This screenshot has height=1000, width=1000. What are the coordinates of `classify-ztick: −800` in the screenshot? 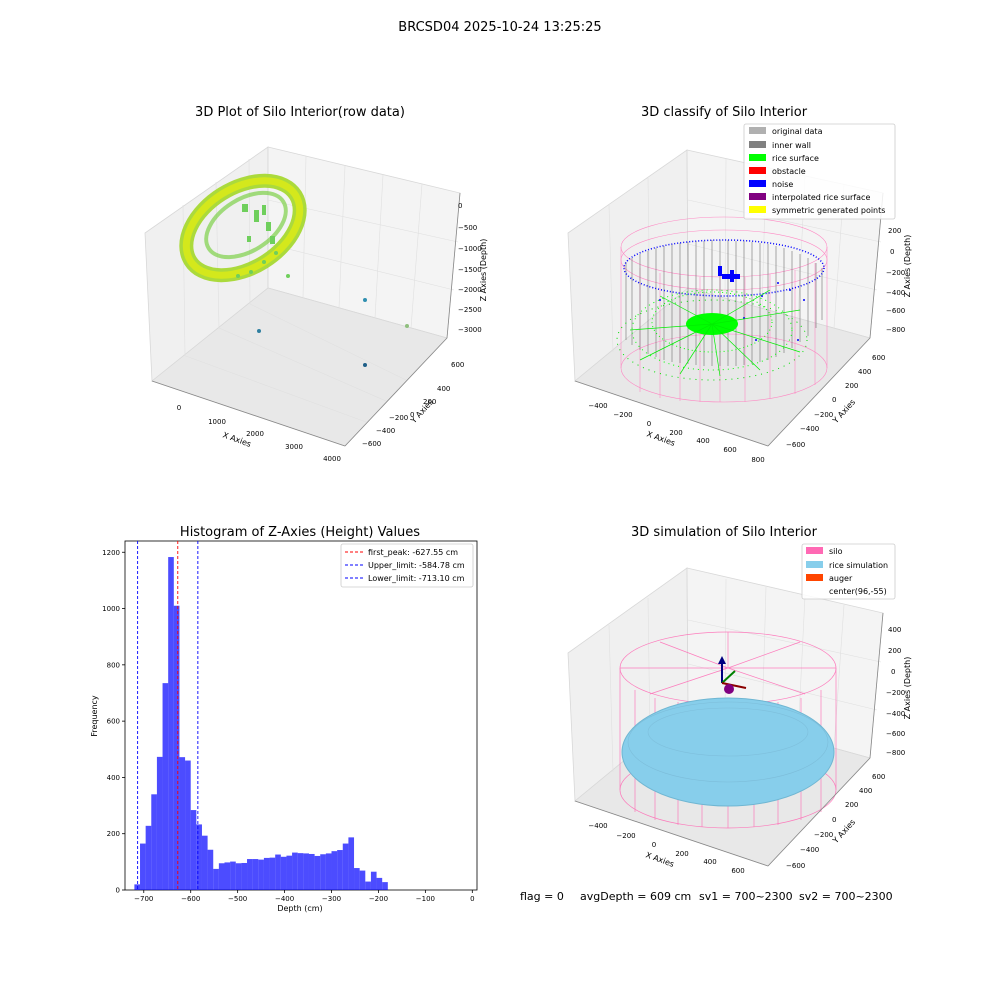 It's located at (895, 330).